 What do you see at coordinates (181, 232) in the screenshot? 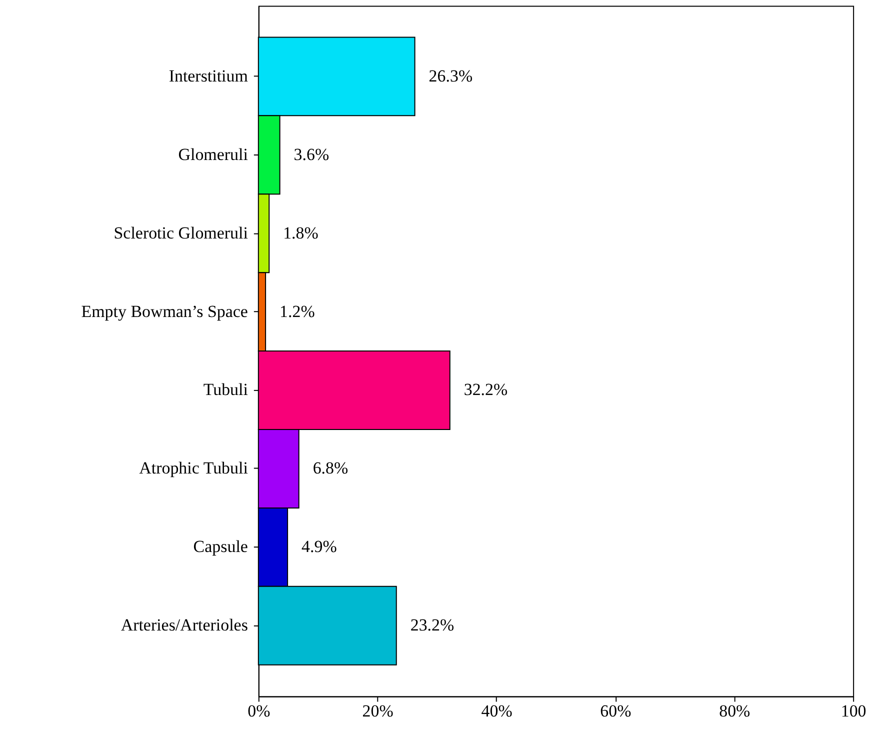
I see `y-tick-label: Sclerotic Glomeruli` at bounding box center [181, 232].